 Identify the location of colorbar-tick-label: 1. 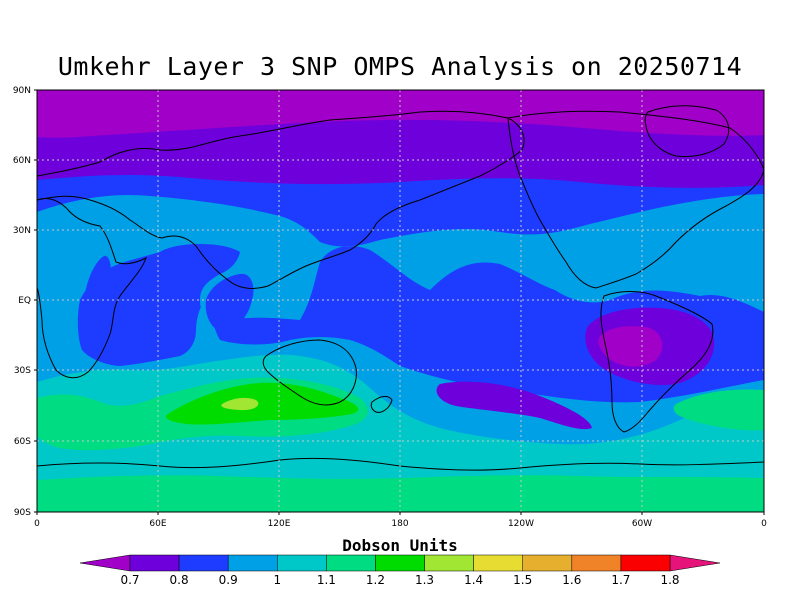
(277, 580).